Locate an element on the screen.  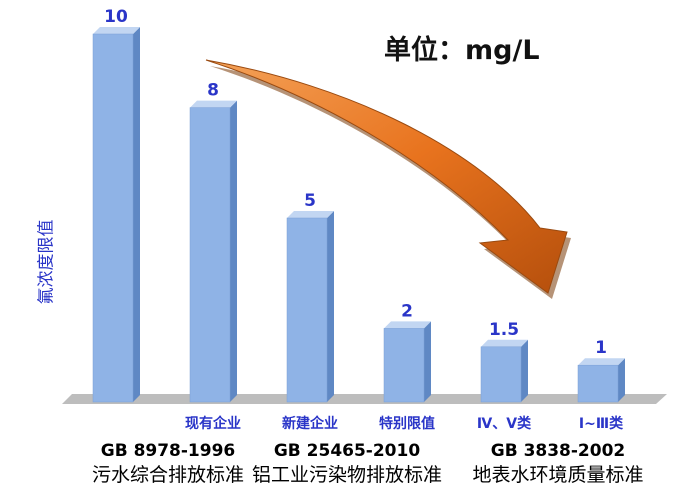
standard-group-3: GB 3838-2002 地表水环境质量标准 is located at coordinates (558, 464).